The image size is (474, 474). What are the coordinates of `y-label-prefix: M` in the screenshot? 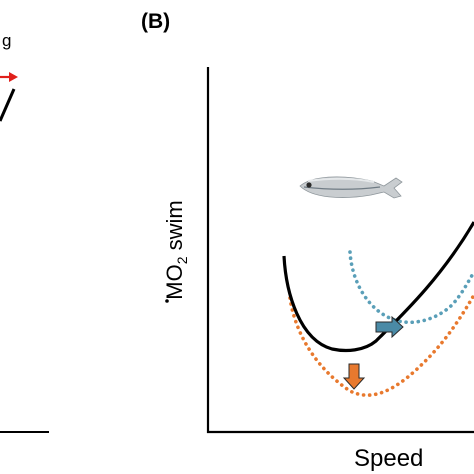 It's located at (174, 290).